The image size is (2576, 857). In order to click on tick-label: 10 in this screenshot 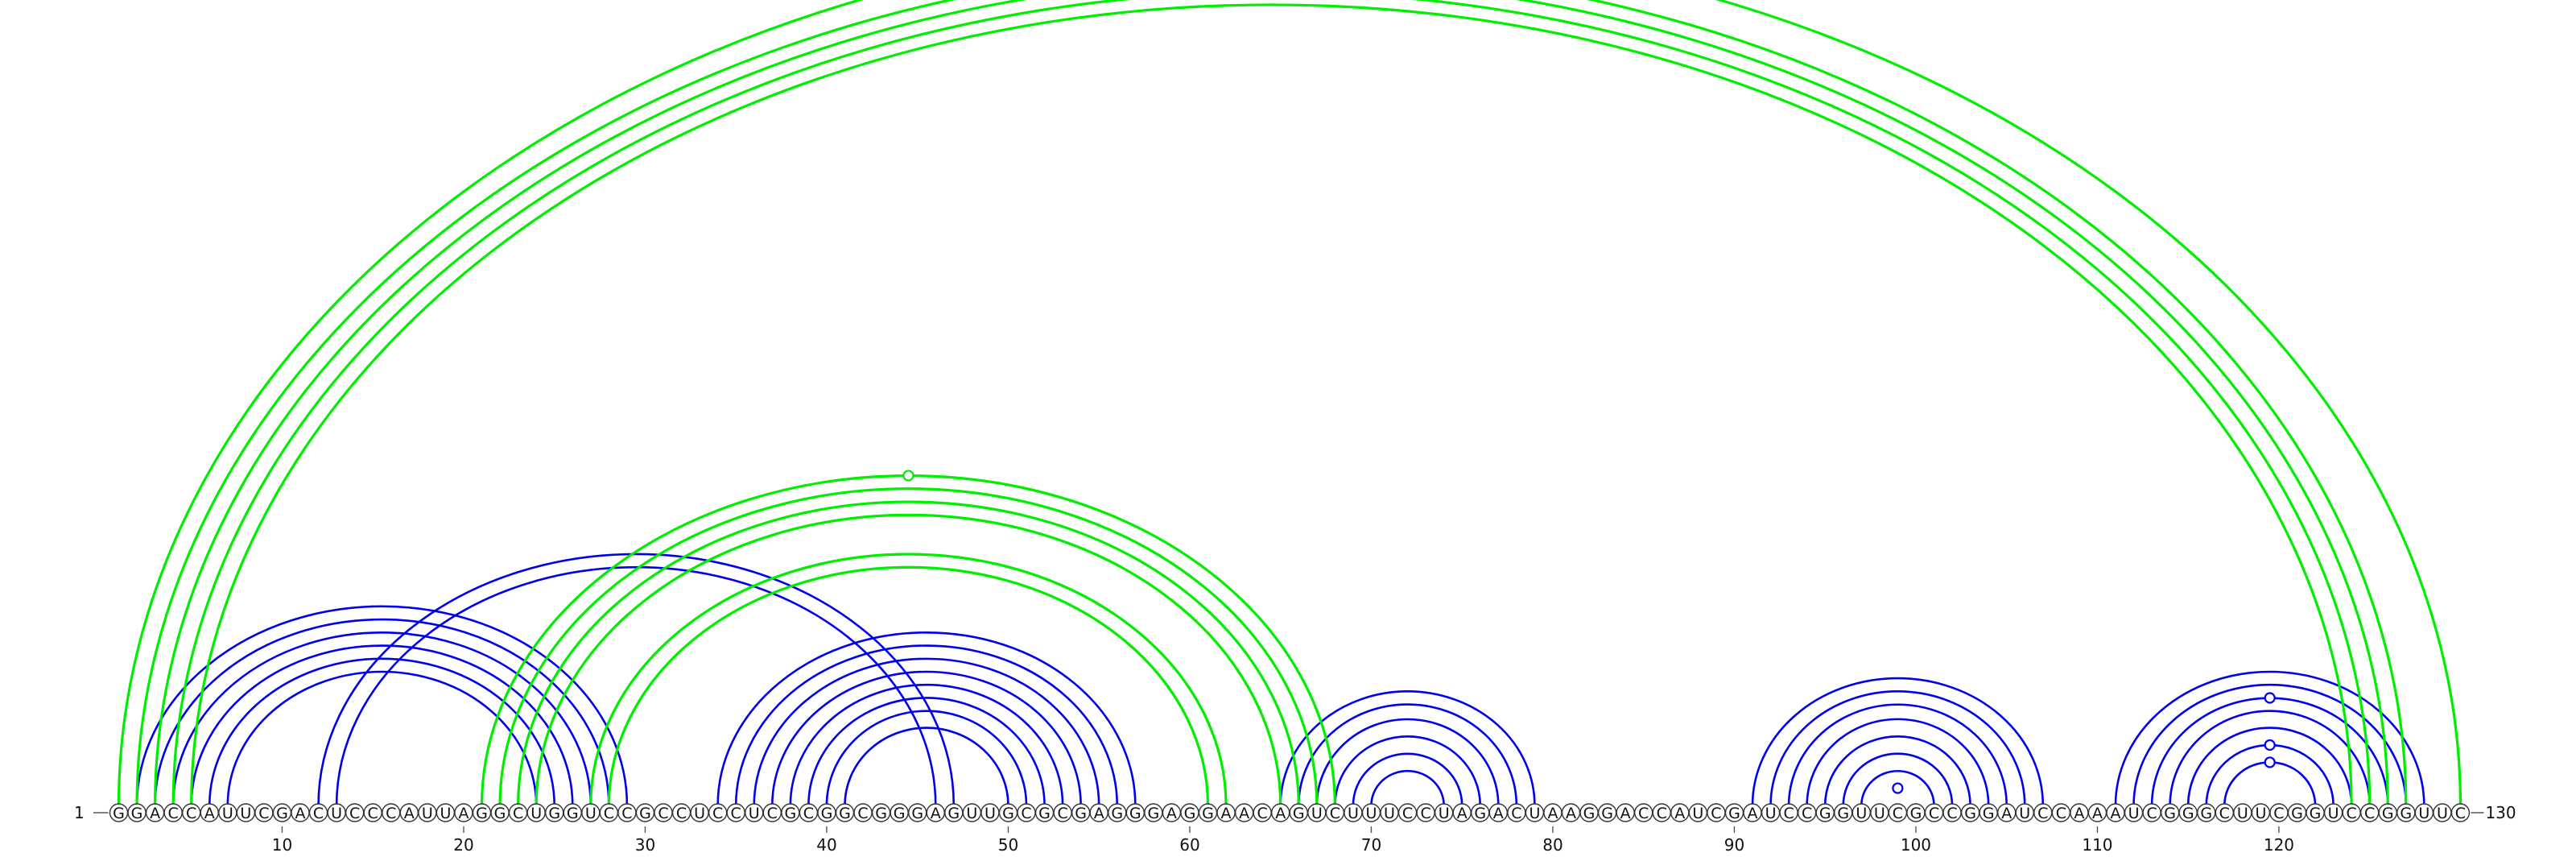, I will do `click(282, 845)`.